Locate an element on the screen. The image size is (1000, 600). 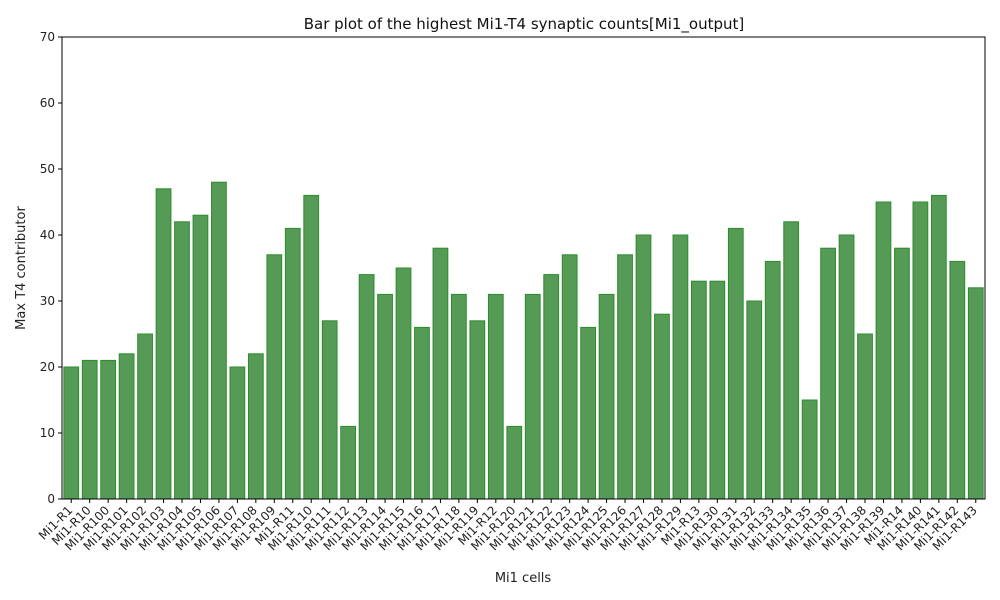
bar-Mi1-R121 is located at coordinates (532, 396).